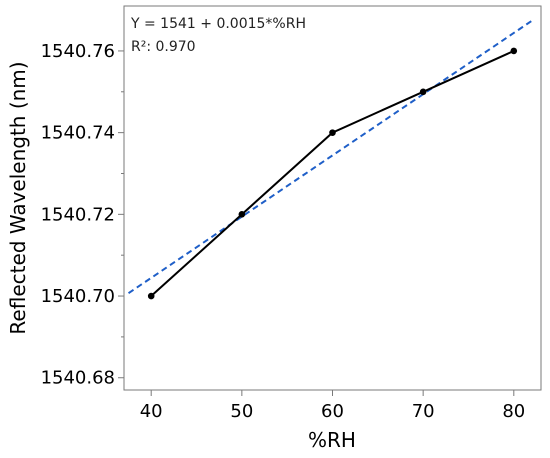 The height and width of the screenshot is (458, 550). What do you see at coordinates (423, 411) in the screenshot?
I see `x-tick-label: 70` at bounding box center [423, 411].